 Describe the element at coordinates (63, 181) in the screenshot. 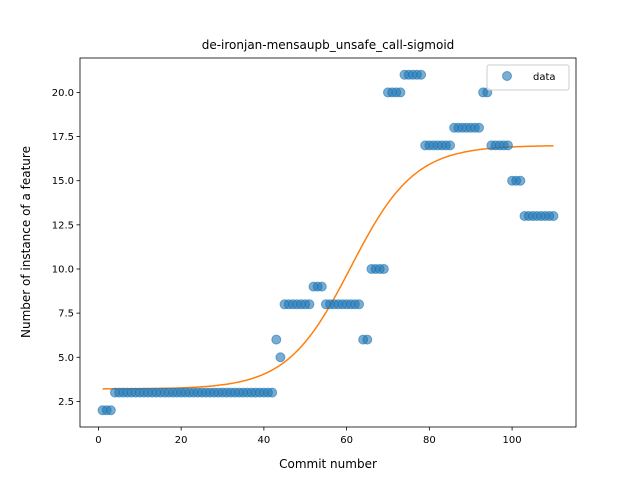

I see `y-tick-label: 15.0` at that location.